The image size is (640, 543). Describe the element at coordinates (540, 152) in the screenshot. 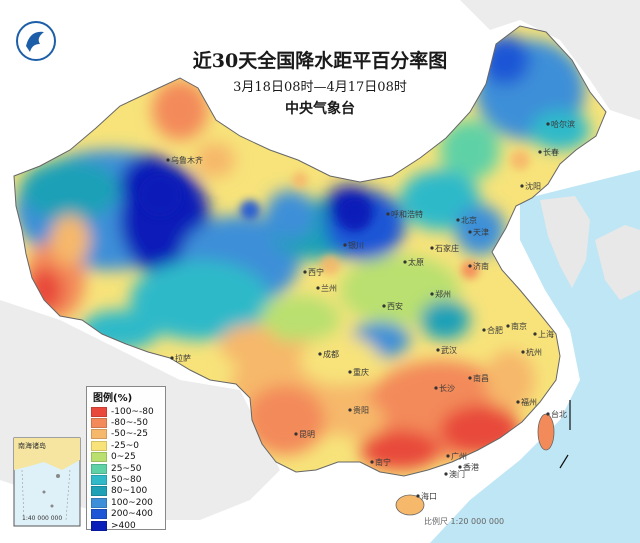

I see `city-dot-changchun` at that location.